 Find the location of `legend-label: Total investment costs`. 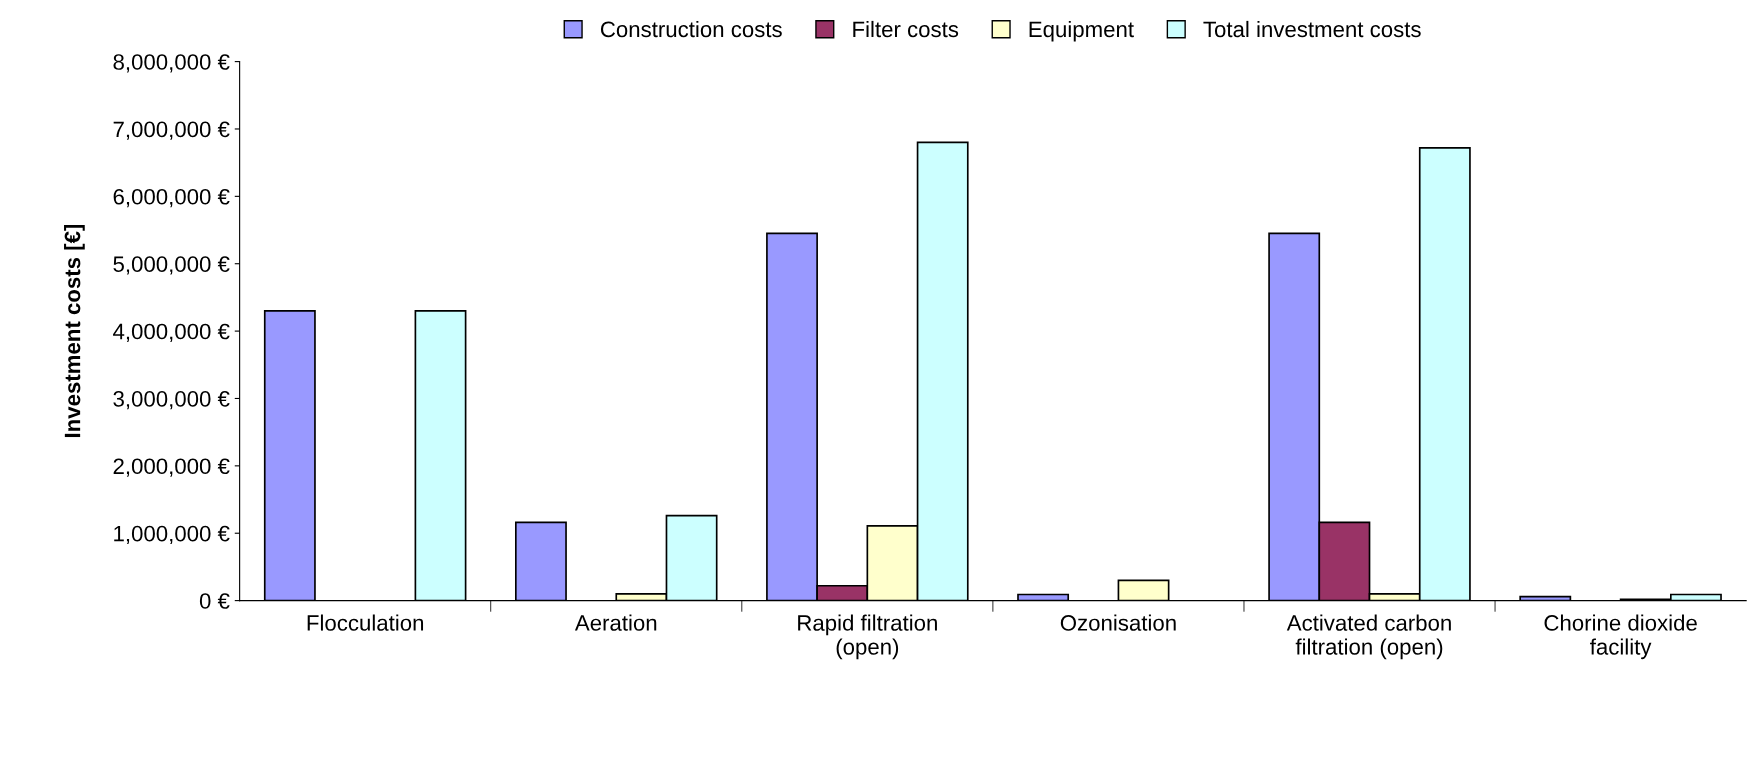

legend-label: Total investment costs is located at coordinates (1312, 29).